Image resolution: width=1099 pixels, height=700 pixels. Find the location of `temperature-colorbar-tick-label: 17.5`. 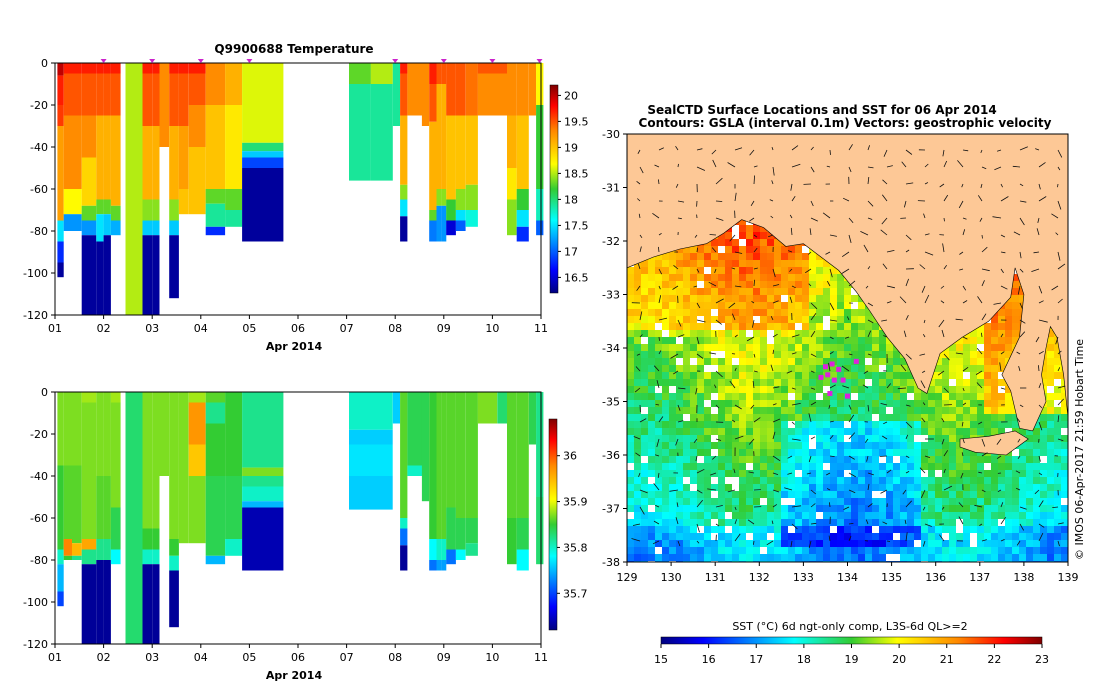

temperature-colorbar-tick-label: 17.5 is located at coordinates (576, 225).